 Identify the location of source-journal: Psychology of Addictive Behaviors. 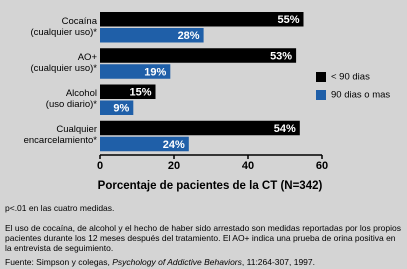
(177, 262).